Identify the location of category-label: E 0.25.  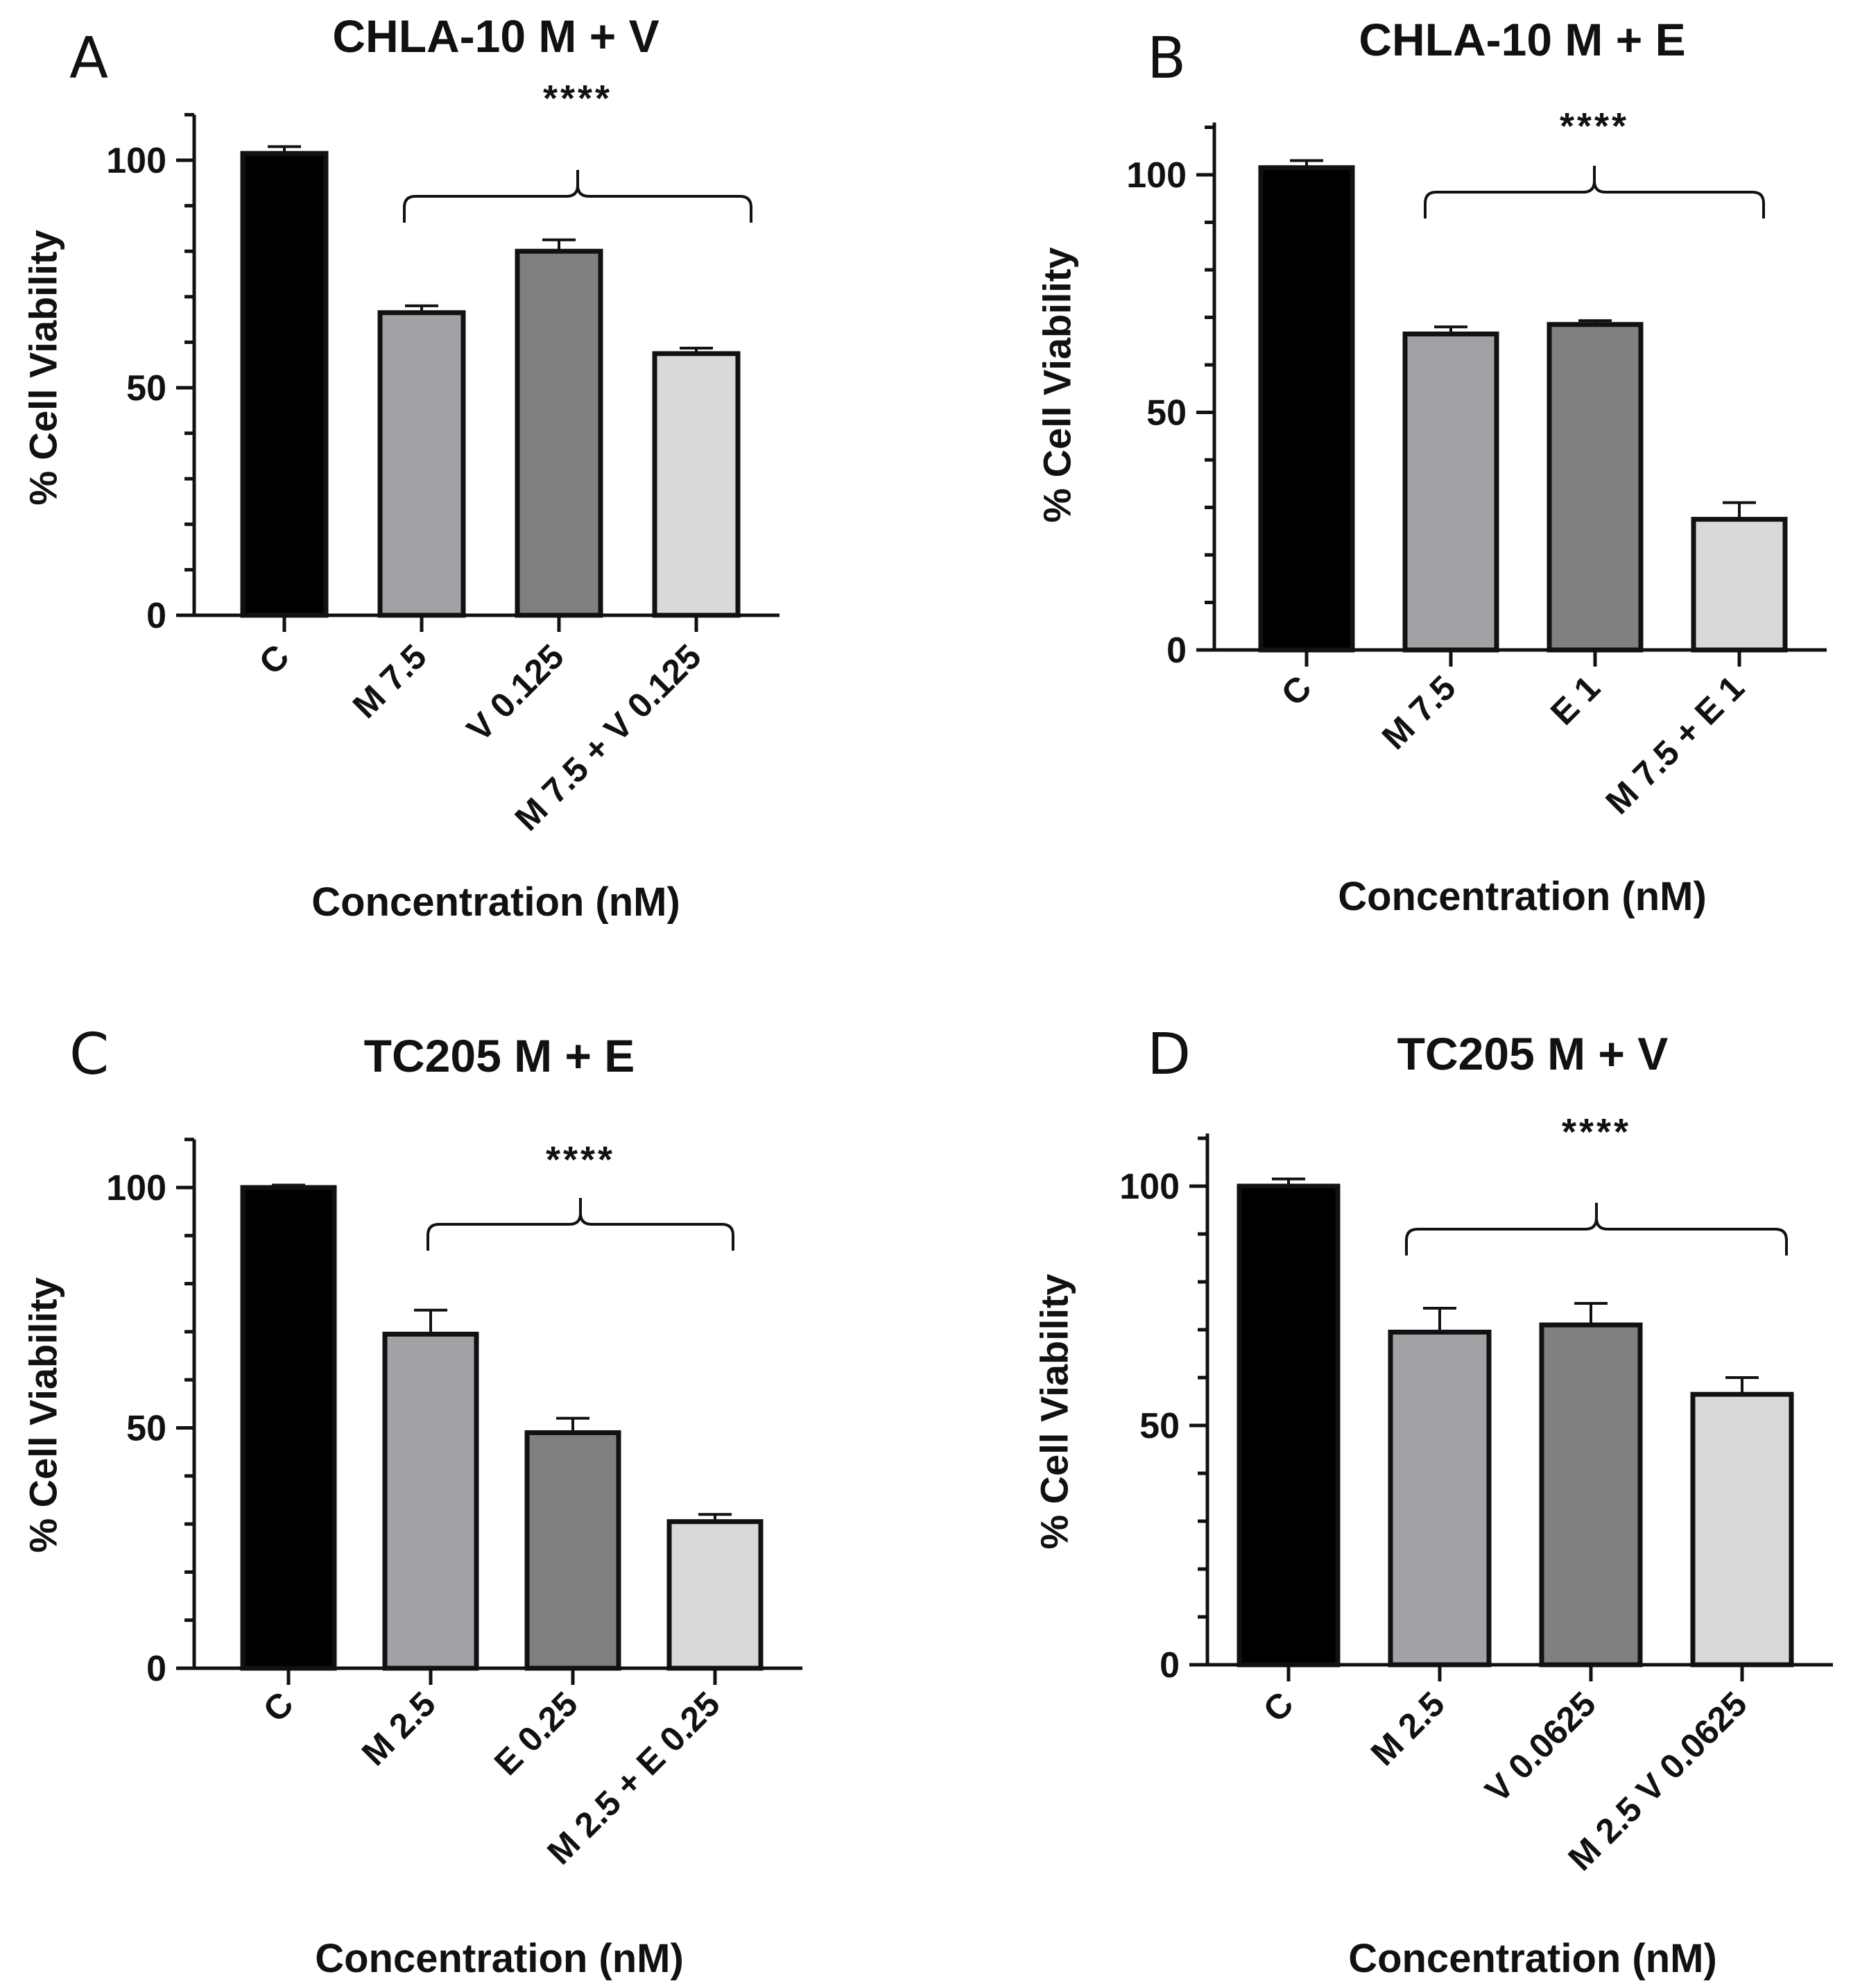
(536, 1733).